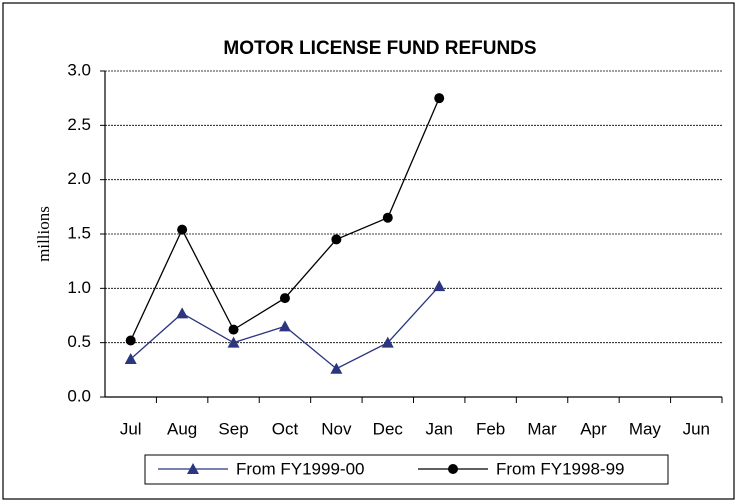  Describe the element at coordinates (438, 428) in the screenshot. I see `x-tick-label: Jan` at that location.